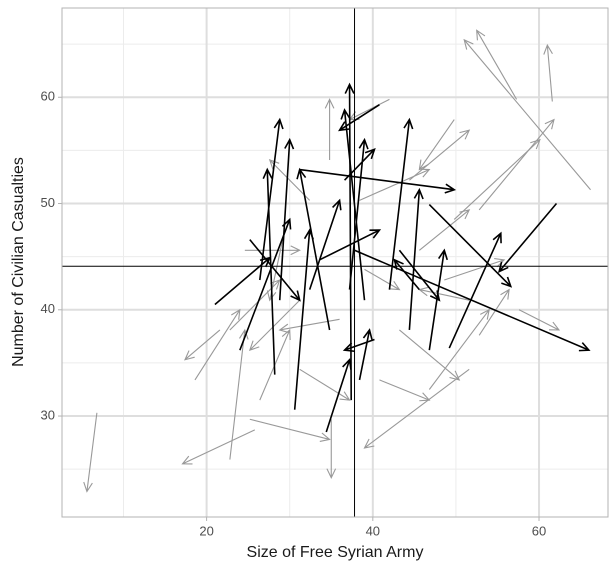 Image resolution: width=609 pixels, height=569 pixels. What do you see at coordinates (373, 530) in the screenshot?
I see `x-tick-label: 40` at bounding box center [373, 530].